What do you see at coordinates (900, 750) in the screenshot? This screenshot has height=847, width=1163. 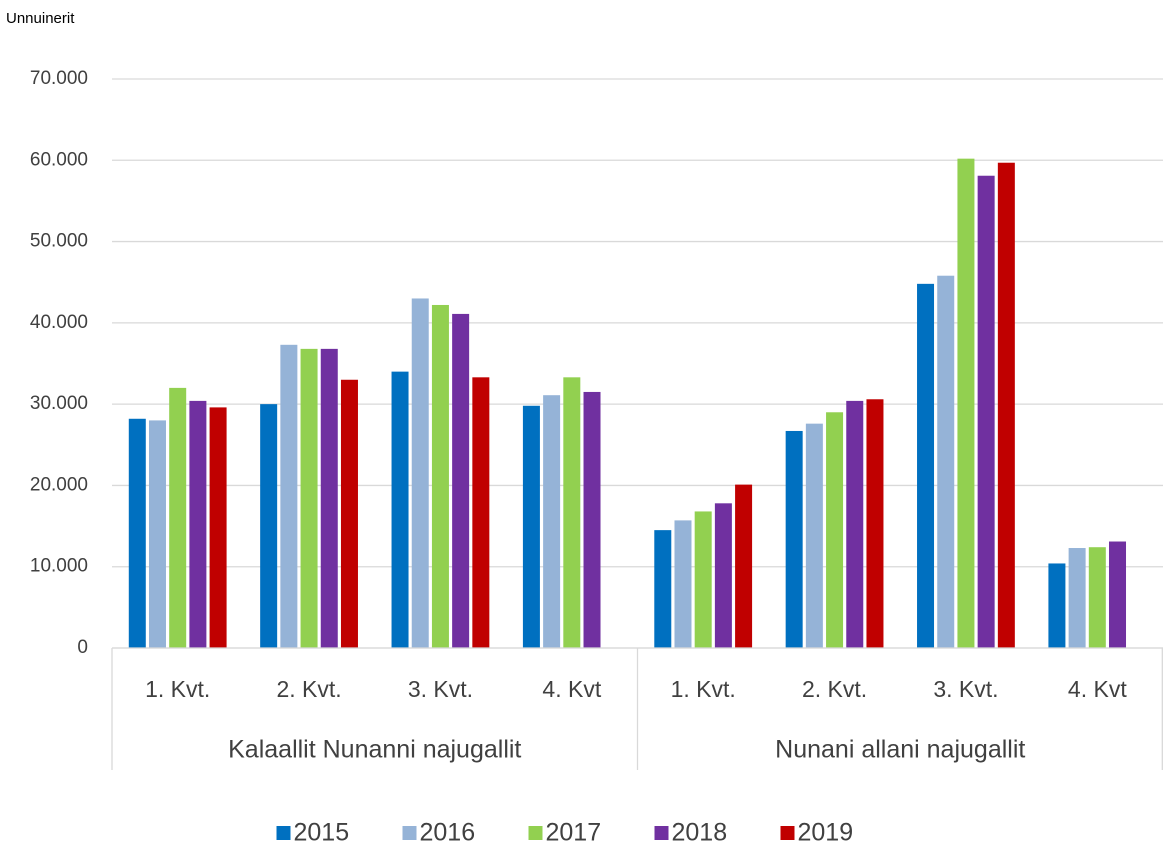 I see `group-label: Nunani allani najugallit` at bounding box center [900, 750].